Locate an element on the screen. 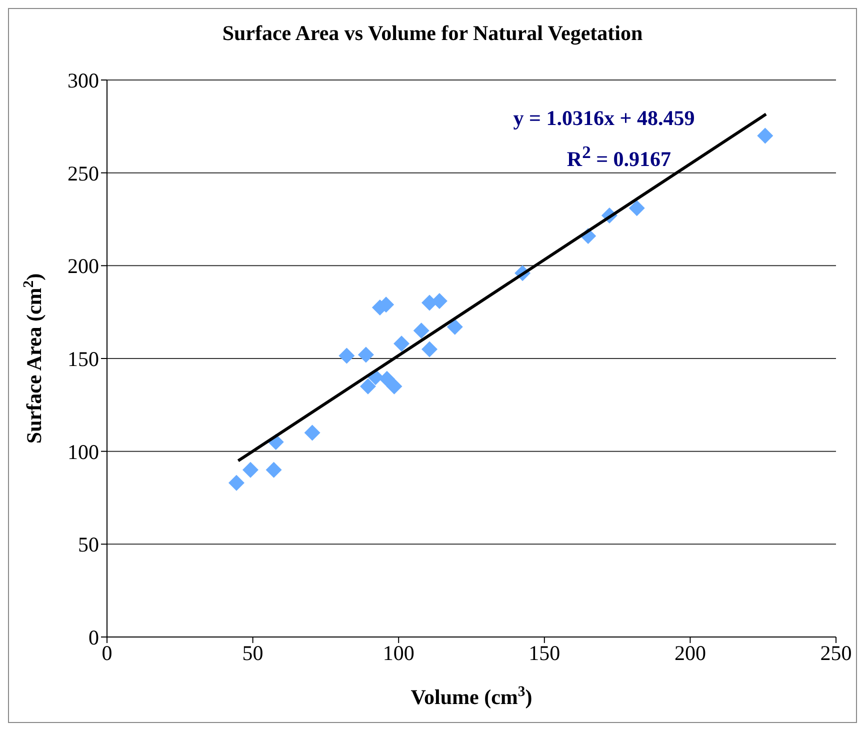 This screenshot has width=865, height=731. y-tick-label: 200 is located at coordinates (83, 266).